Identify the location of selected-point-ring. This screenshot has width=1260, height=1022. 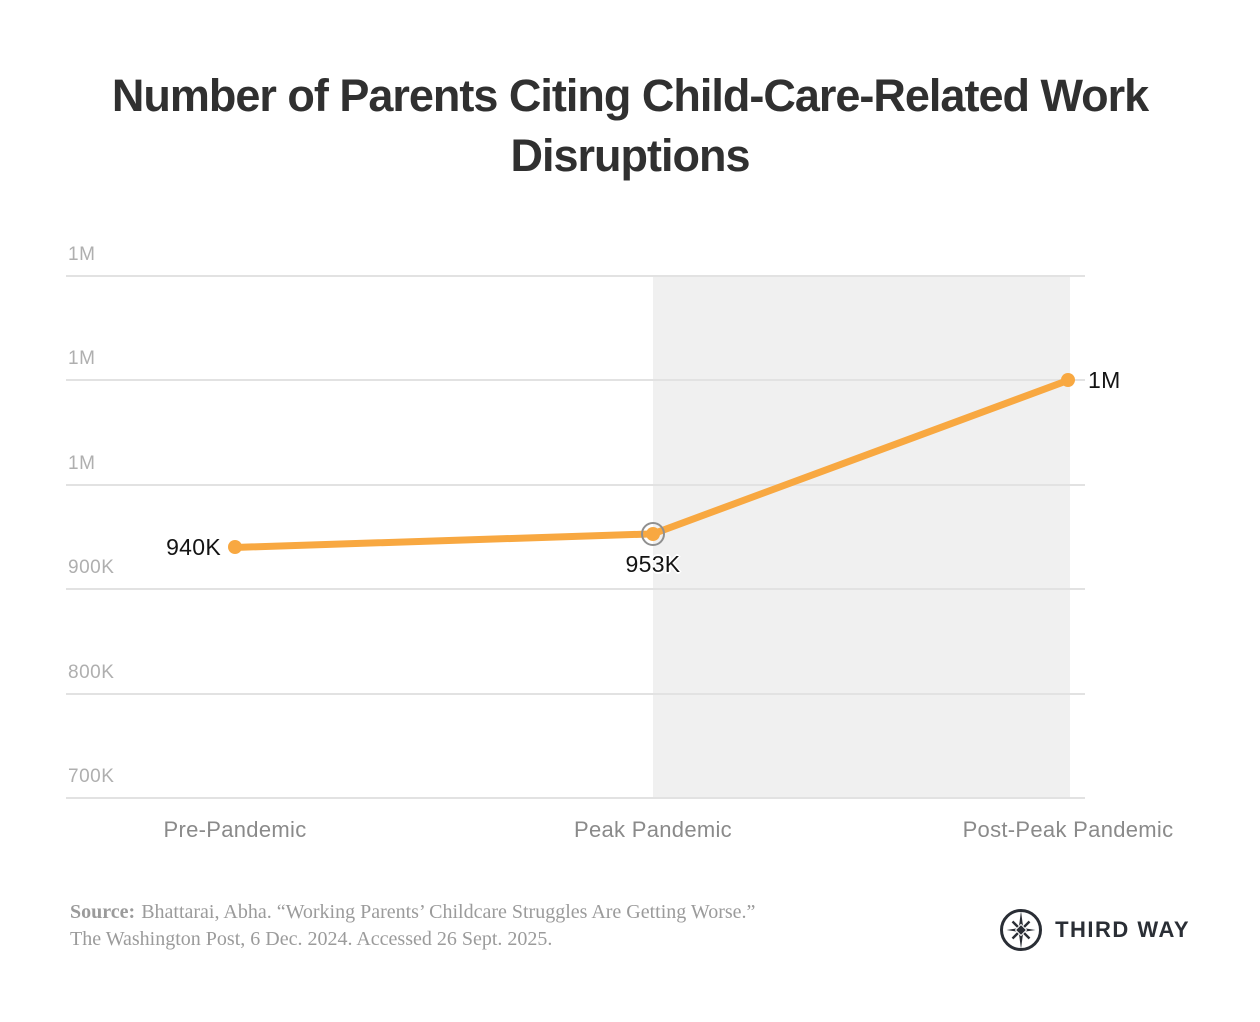
(653, 533).